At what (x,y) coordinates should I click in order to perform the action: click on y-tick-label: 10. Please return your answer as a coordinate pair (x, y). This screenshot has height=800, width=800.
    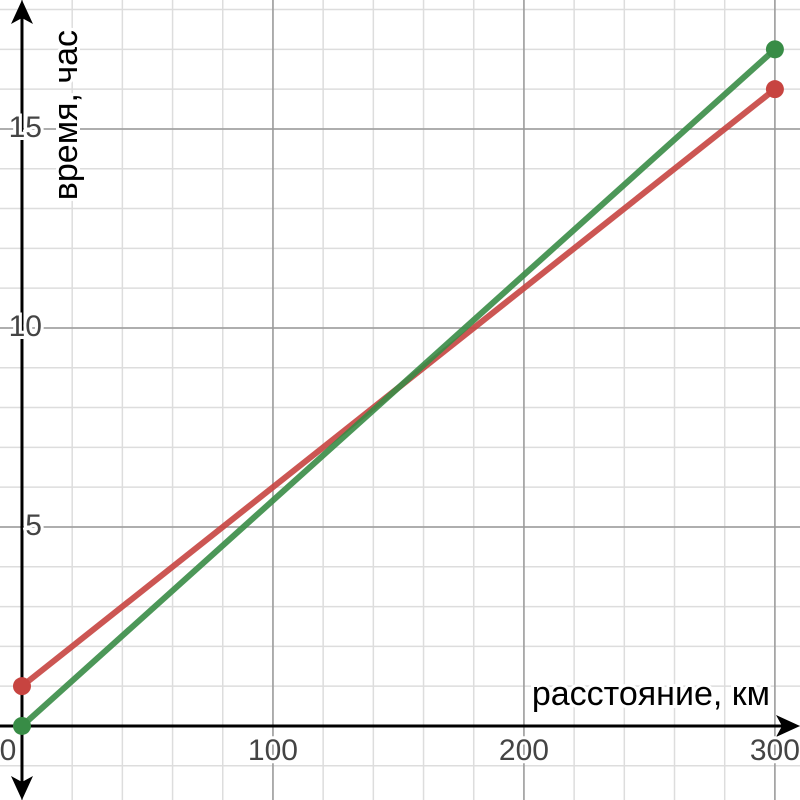
    Looking at the image, I should click on (25, 326).